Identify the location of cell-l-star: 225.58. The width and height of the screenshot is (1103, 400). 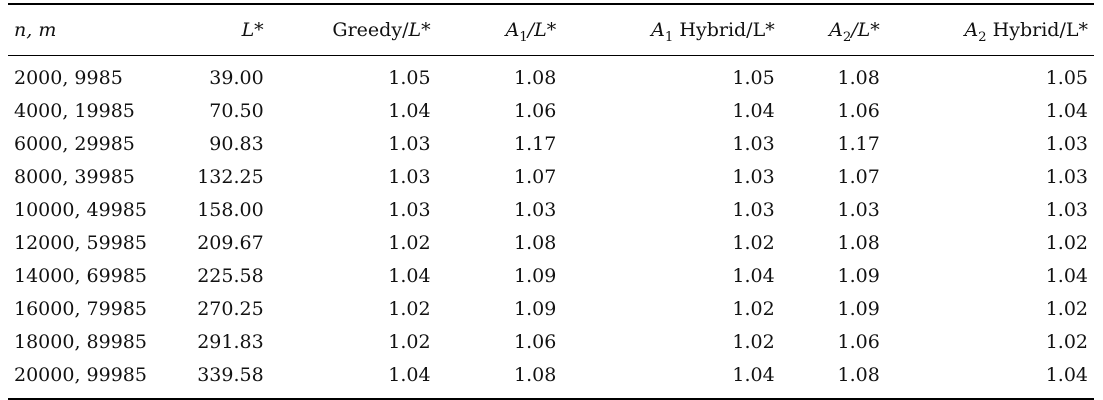
(230, 276).